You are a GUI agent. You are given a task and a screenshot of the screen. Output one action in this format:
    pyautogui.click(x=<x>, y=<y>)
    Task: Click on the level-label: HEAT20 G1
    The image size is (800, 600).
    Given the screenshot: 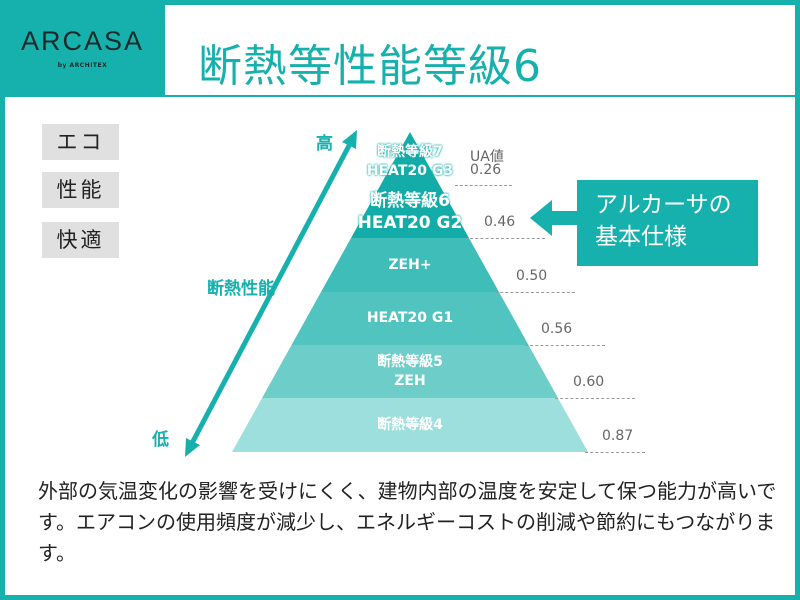 What is the action you would take?
    pyautogui.click(x=410, y=318)
    